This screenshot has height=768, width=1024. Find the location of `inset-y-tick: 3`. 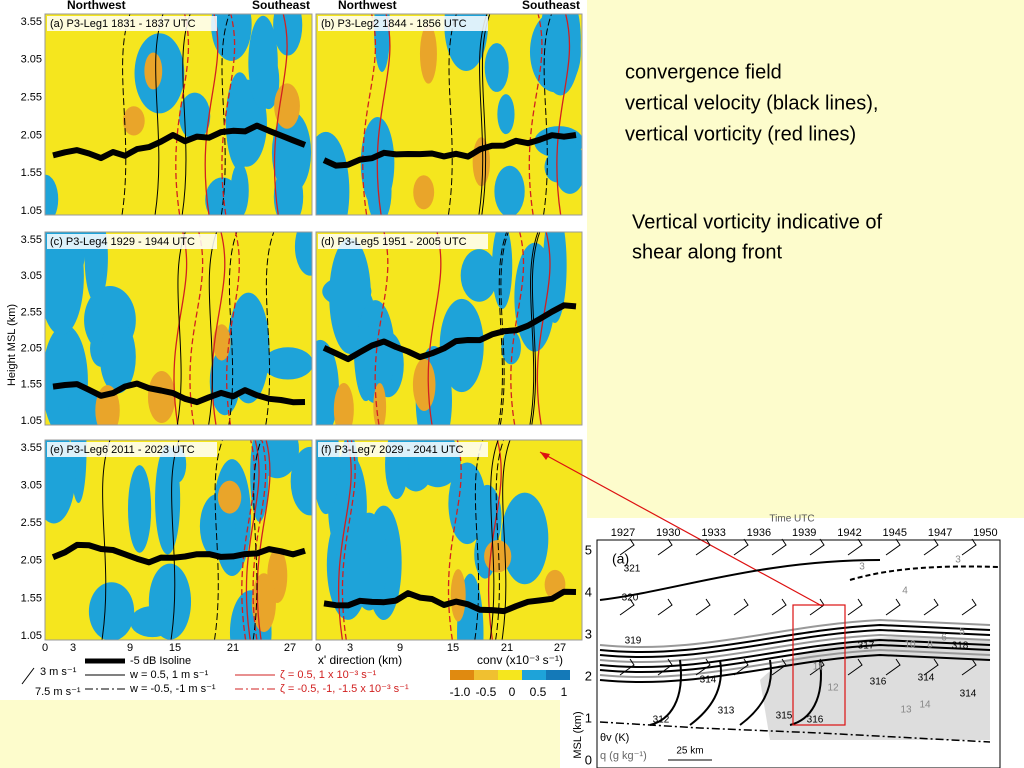

inset-y-tick: 3 is located at coordinates (588, 633).